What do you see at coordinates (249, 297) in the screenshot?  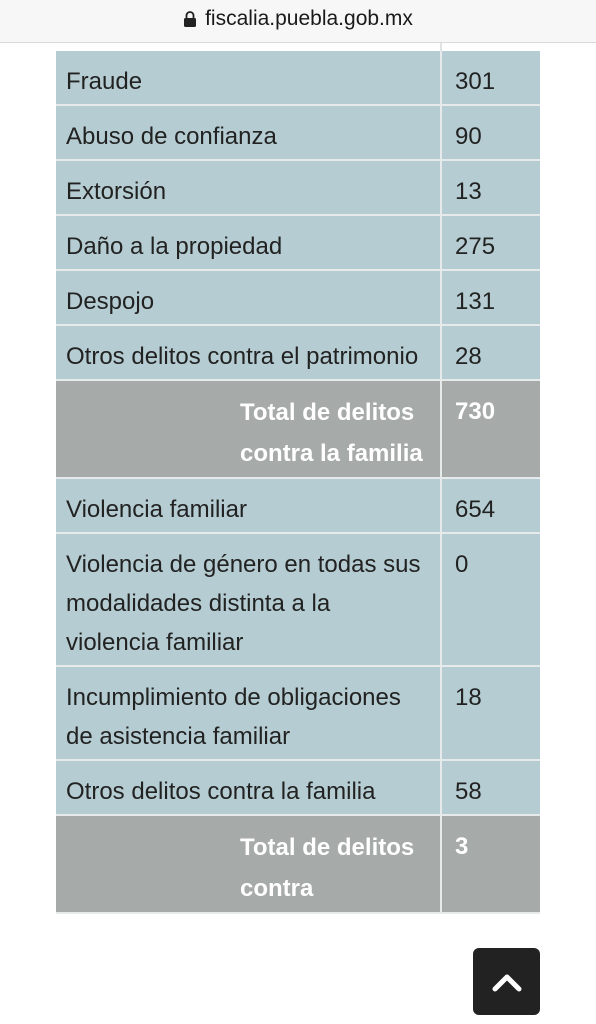 I see `crime-label-cell: Despojo` at bounding box center [249, 297].